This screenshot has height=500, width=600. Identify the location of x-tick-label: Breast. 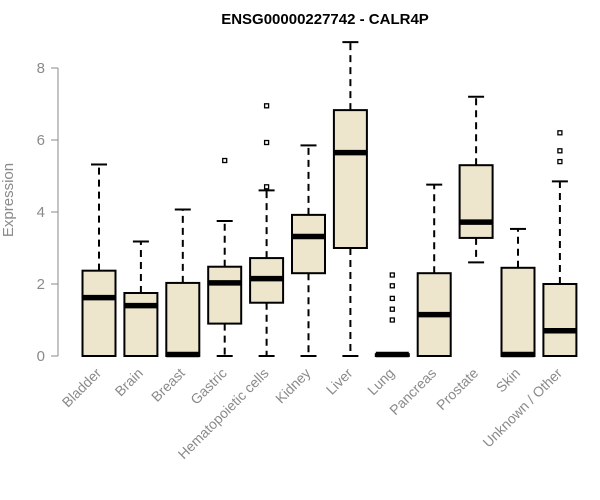
(168, 385).